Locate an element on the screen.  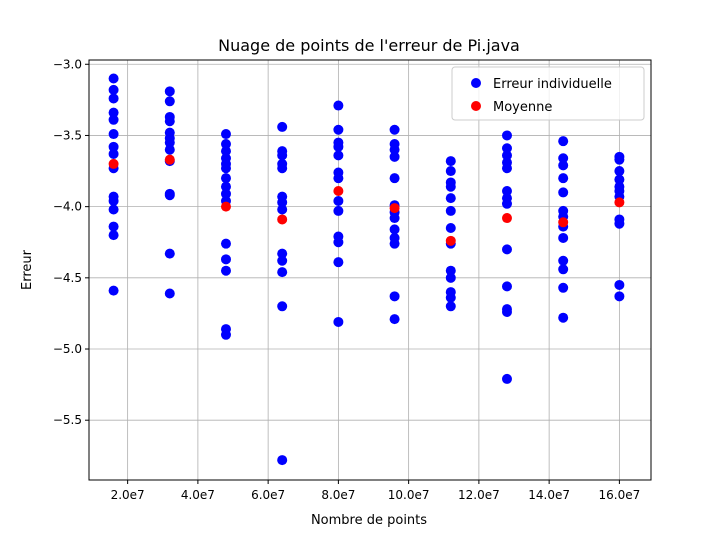
legend-box is located at coordinates (548, 93).